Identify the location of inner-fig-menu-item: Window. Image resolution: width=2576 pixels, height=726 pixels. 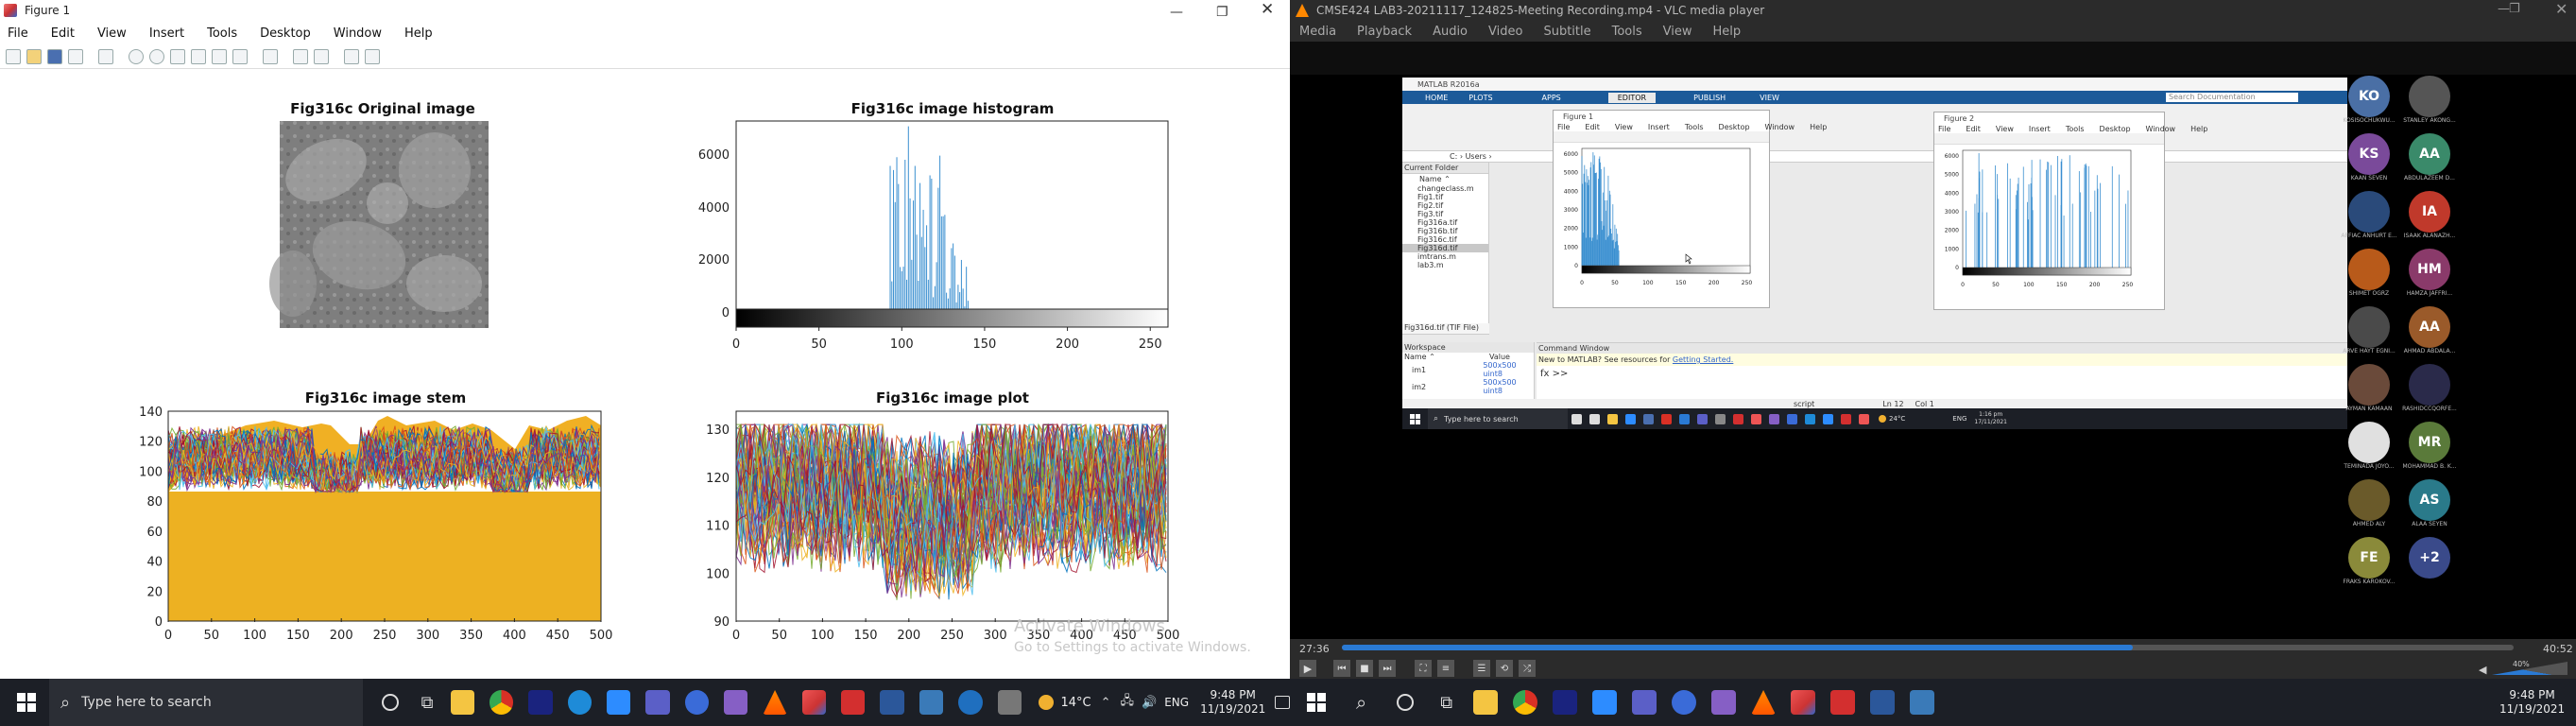
(2160, 129).